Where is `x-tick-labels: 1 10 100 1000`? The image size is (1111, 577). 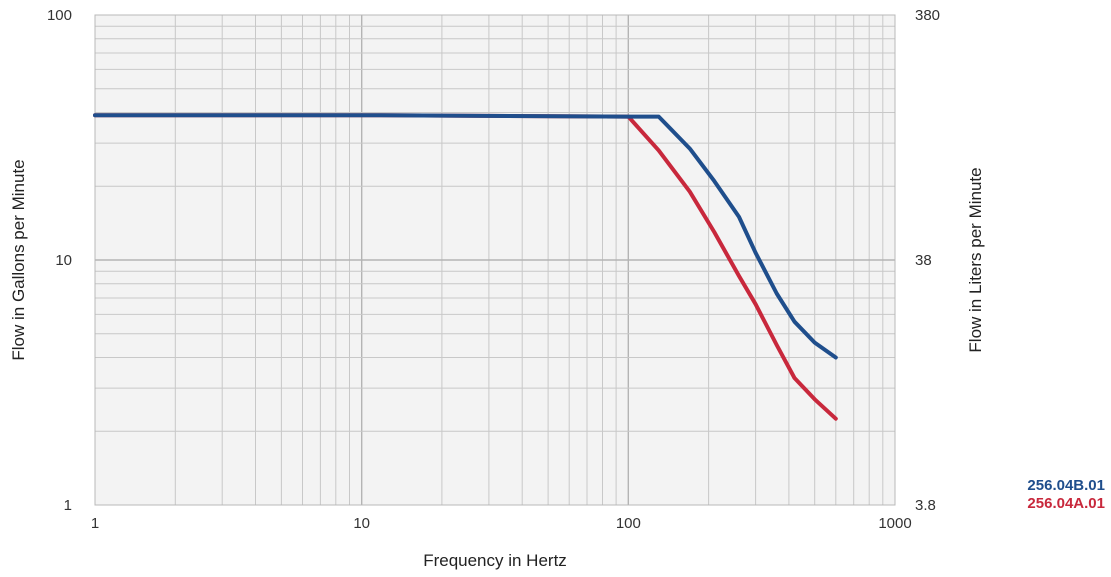
x-tick-labels: 1 10 100 1000 is located at coordinates (501, 523).